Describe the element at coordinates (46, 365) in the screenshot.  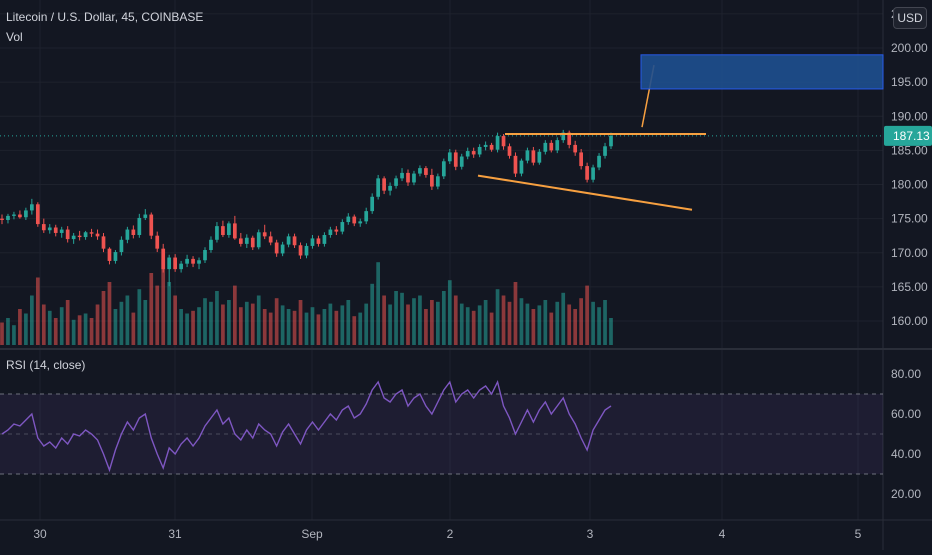
I see `rsi-indicator-label: RSI (14, close)` at that location.